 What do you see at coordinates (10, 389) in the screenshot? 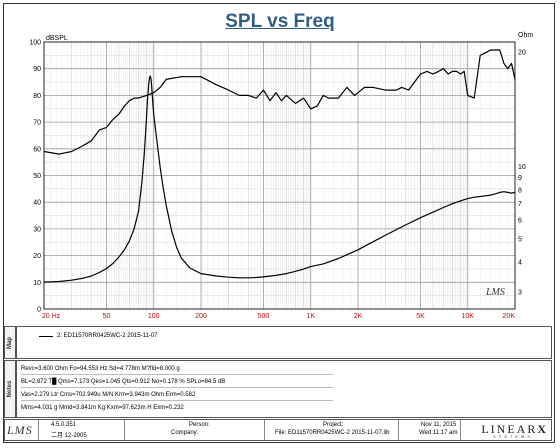
I see `notes-side-tab: Notes` at bounding box center [10, 389].